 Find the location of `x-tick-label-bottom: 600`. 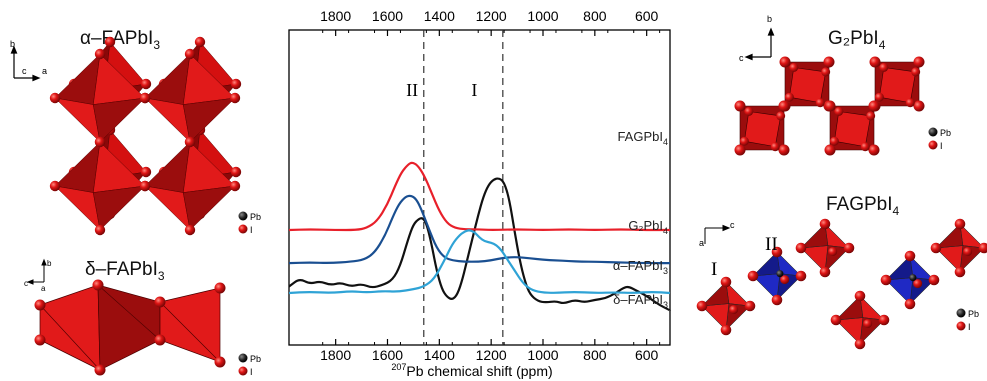

x-tick-label-bottom: 600 is located at coordinates (647, 355).